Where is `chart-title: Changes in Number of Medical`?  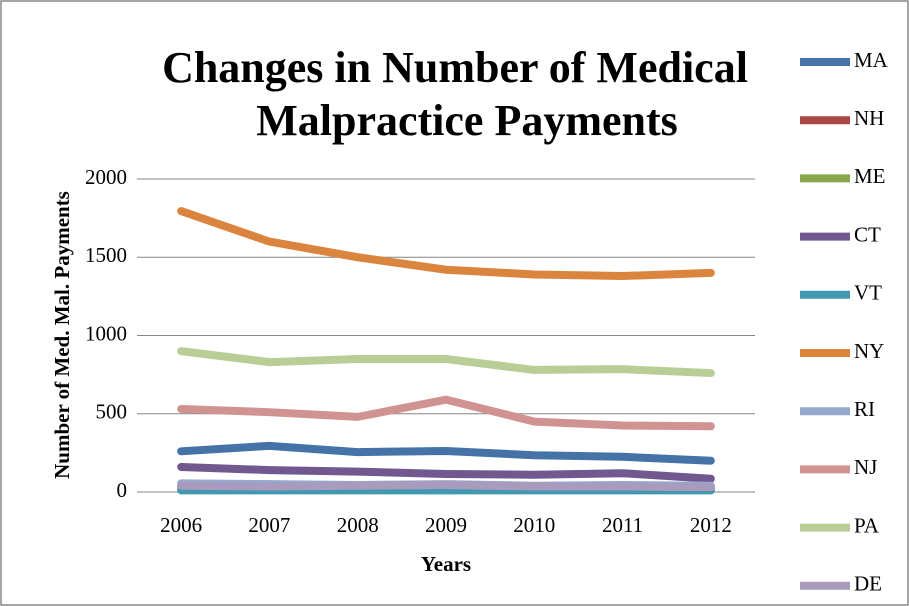 chart-title: Changes in Number of Medical is located at coordinates (455, 67).